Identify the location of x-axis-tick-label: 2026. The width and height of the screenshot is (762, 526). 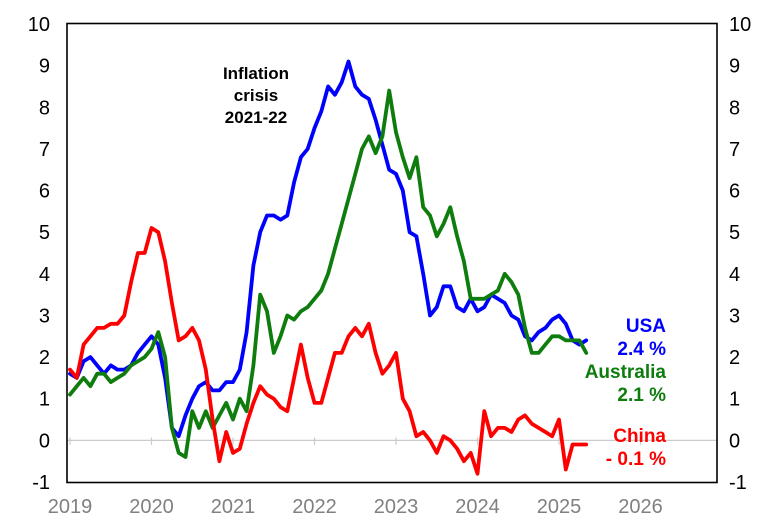
(640, 507).